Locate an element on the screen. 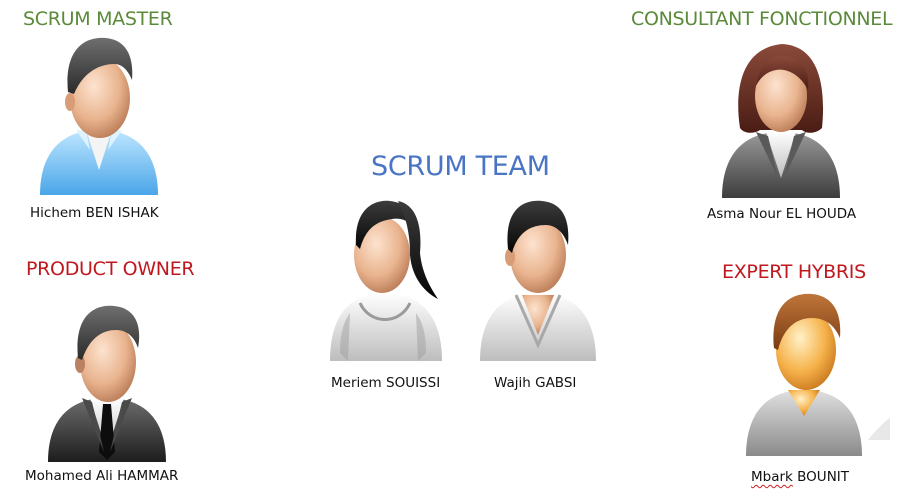 This screenshot has height=503, width=915. expert-title: EXPERT HYBRIS is located at coordinates (794, 272).